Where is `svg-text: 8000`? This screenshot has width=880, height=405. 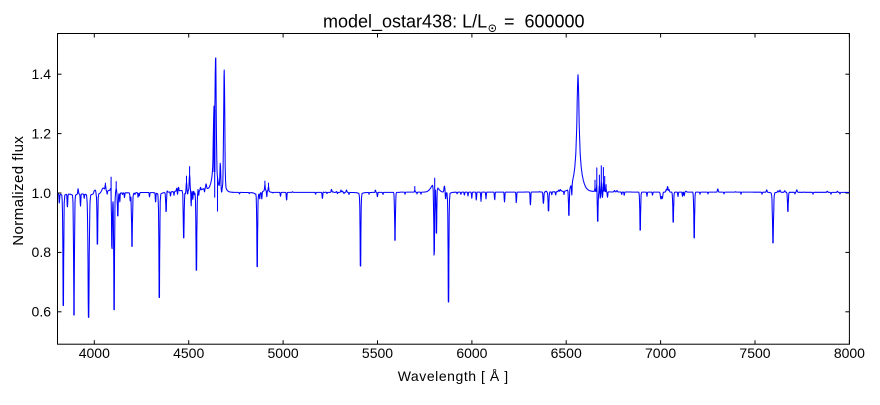
svg-text: 8000 is located at coordinates (849, 353).